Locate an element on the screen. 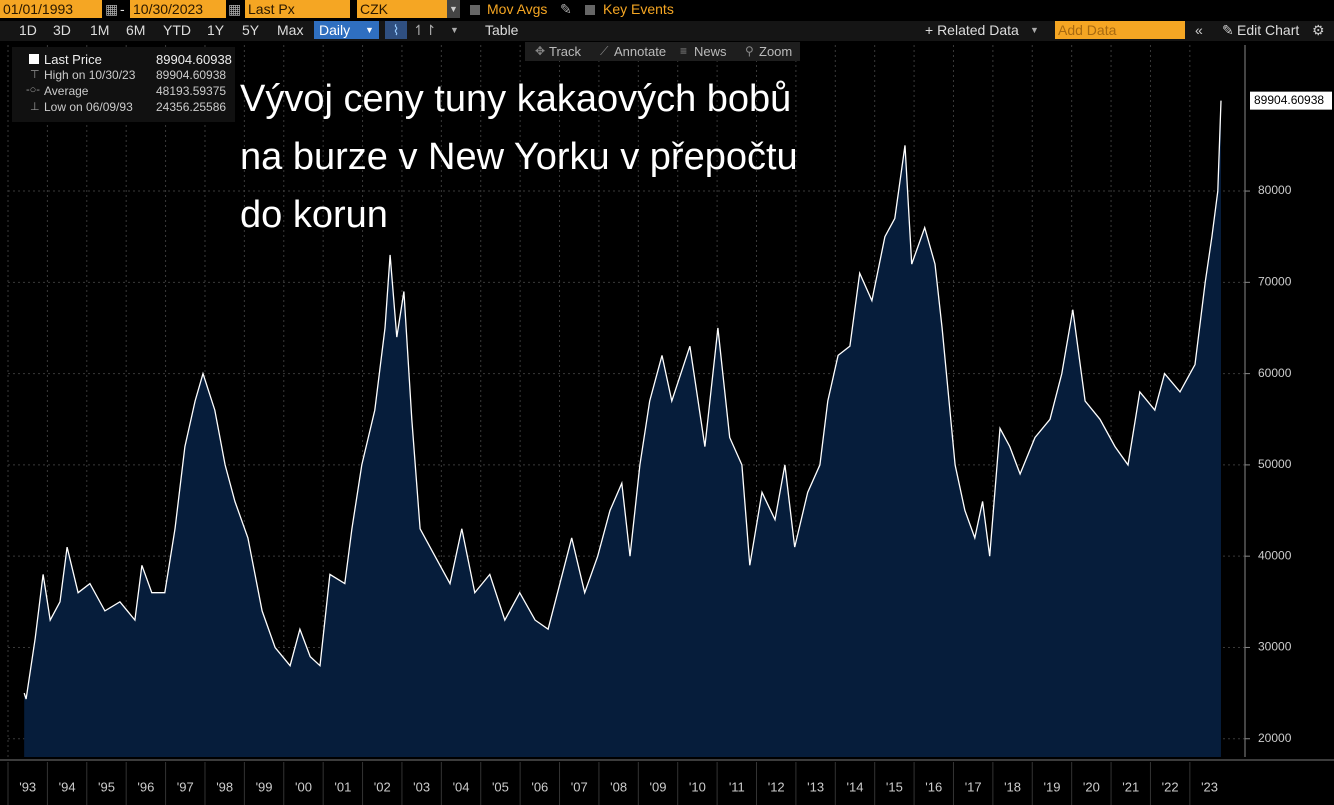 This screenshot has height=805, width=1334. legend-label: Low on 06/09/93 is located at coordinates (88, 107).